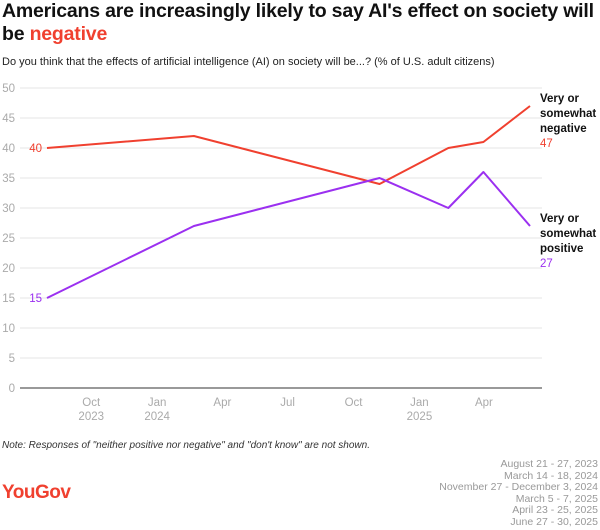 This screenshot has height=530, width=600. Describe the element at coordinates (35, 149) in the screenshot. I see `series-start-label: 40` at that location.